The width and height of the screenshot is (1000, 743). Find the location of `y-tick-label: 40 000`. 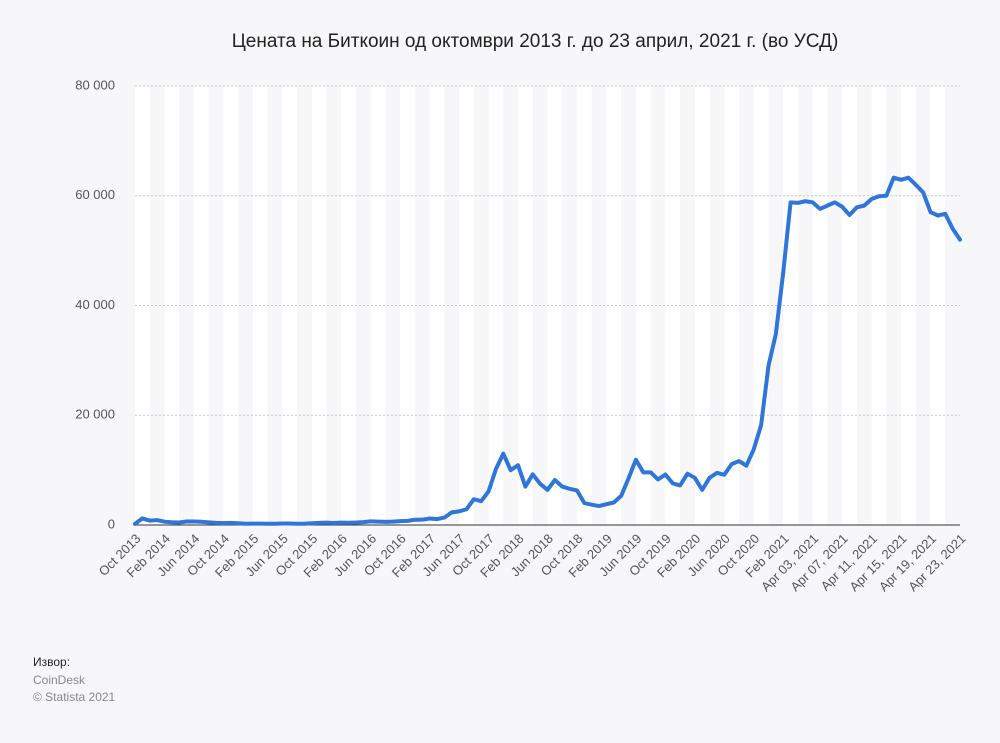

y-tick-label: 40 000 is located at coordinates (95, 304).